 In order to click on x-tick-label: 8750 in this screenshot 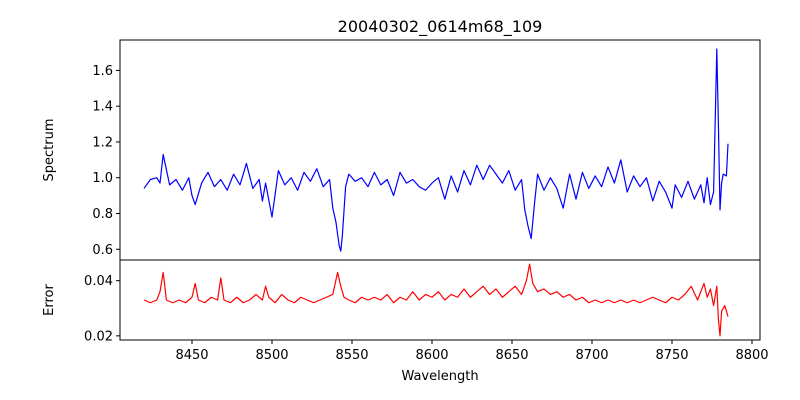, I will do `click(671, 355)`.